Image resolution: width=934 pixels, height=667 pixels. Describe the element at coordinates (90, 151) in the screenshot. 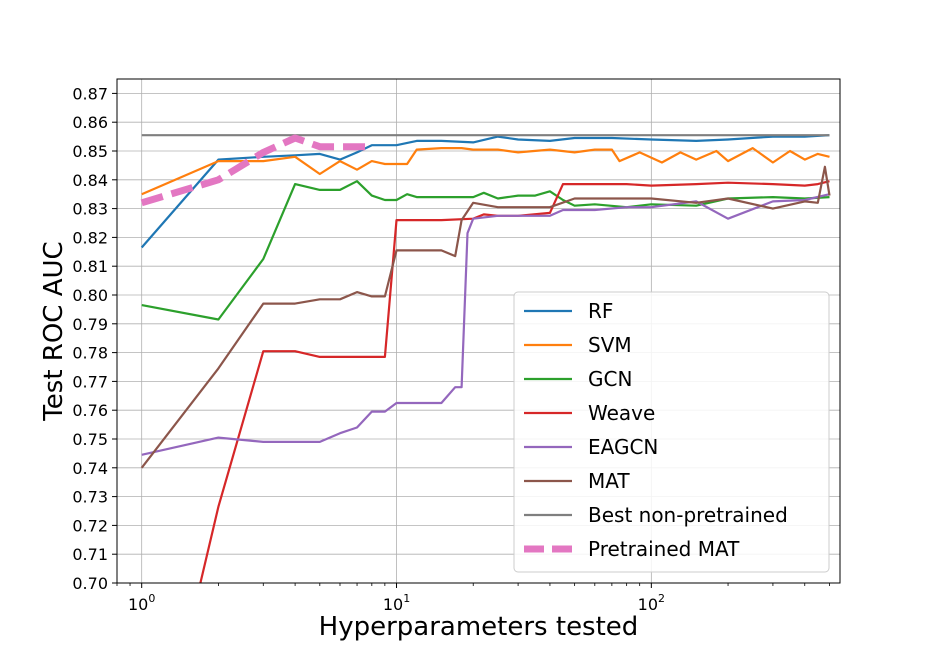

I see `y-tick-label: 0.85` at that location.